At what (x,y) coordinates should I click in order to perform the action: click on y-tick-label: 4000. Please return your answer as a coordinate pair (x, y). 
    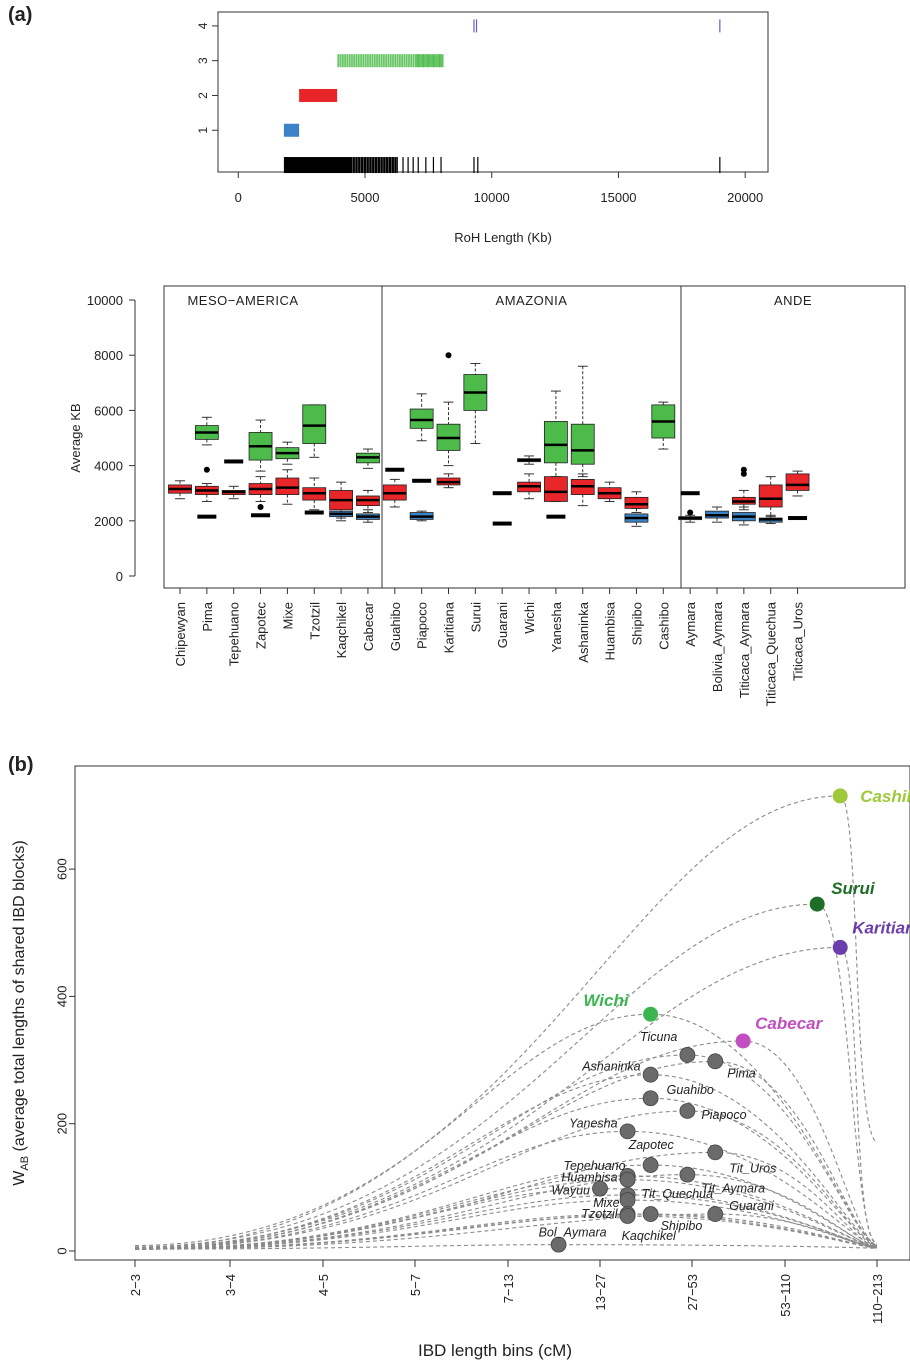
    Looking at the image, I should click on (108, 466).